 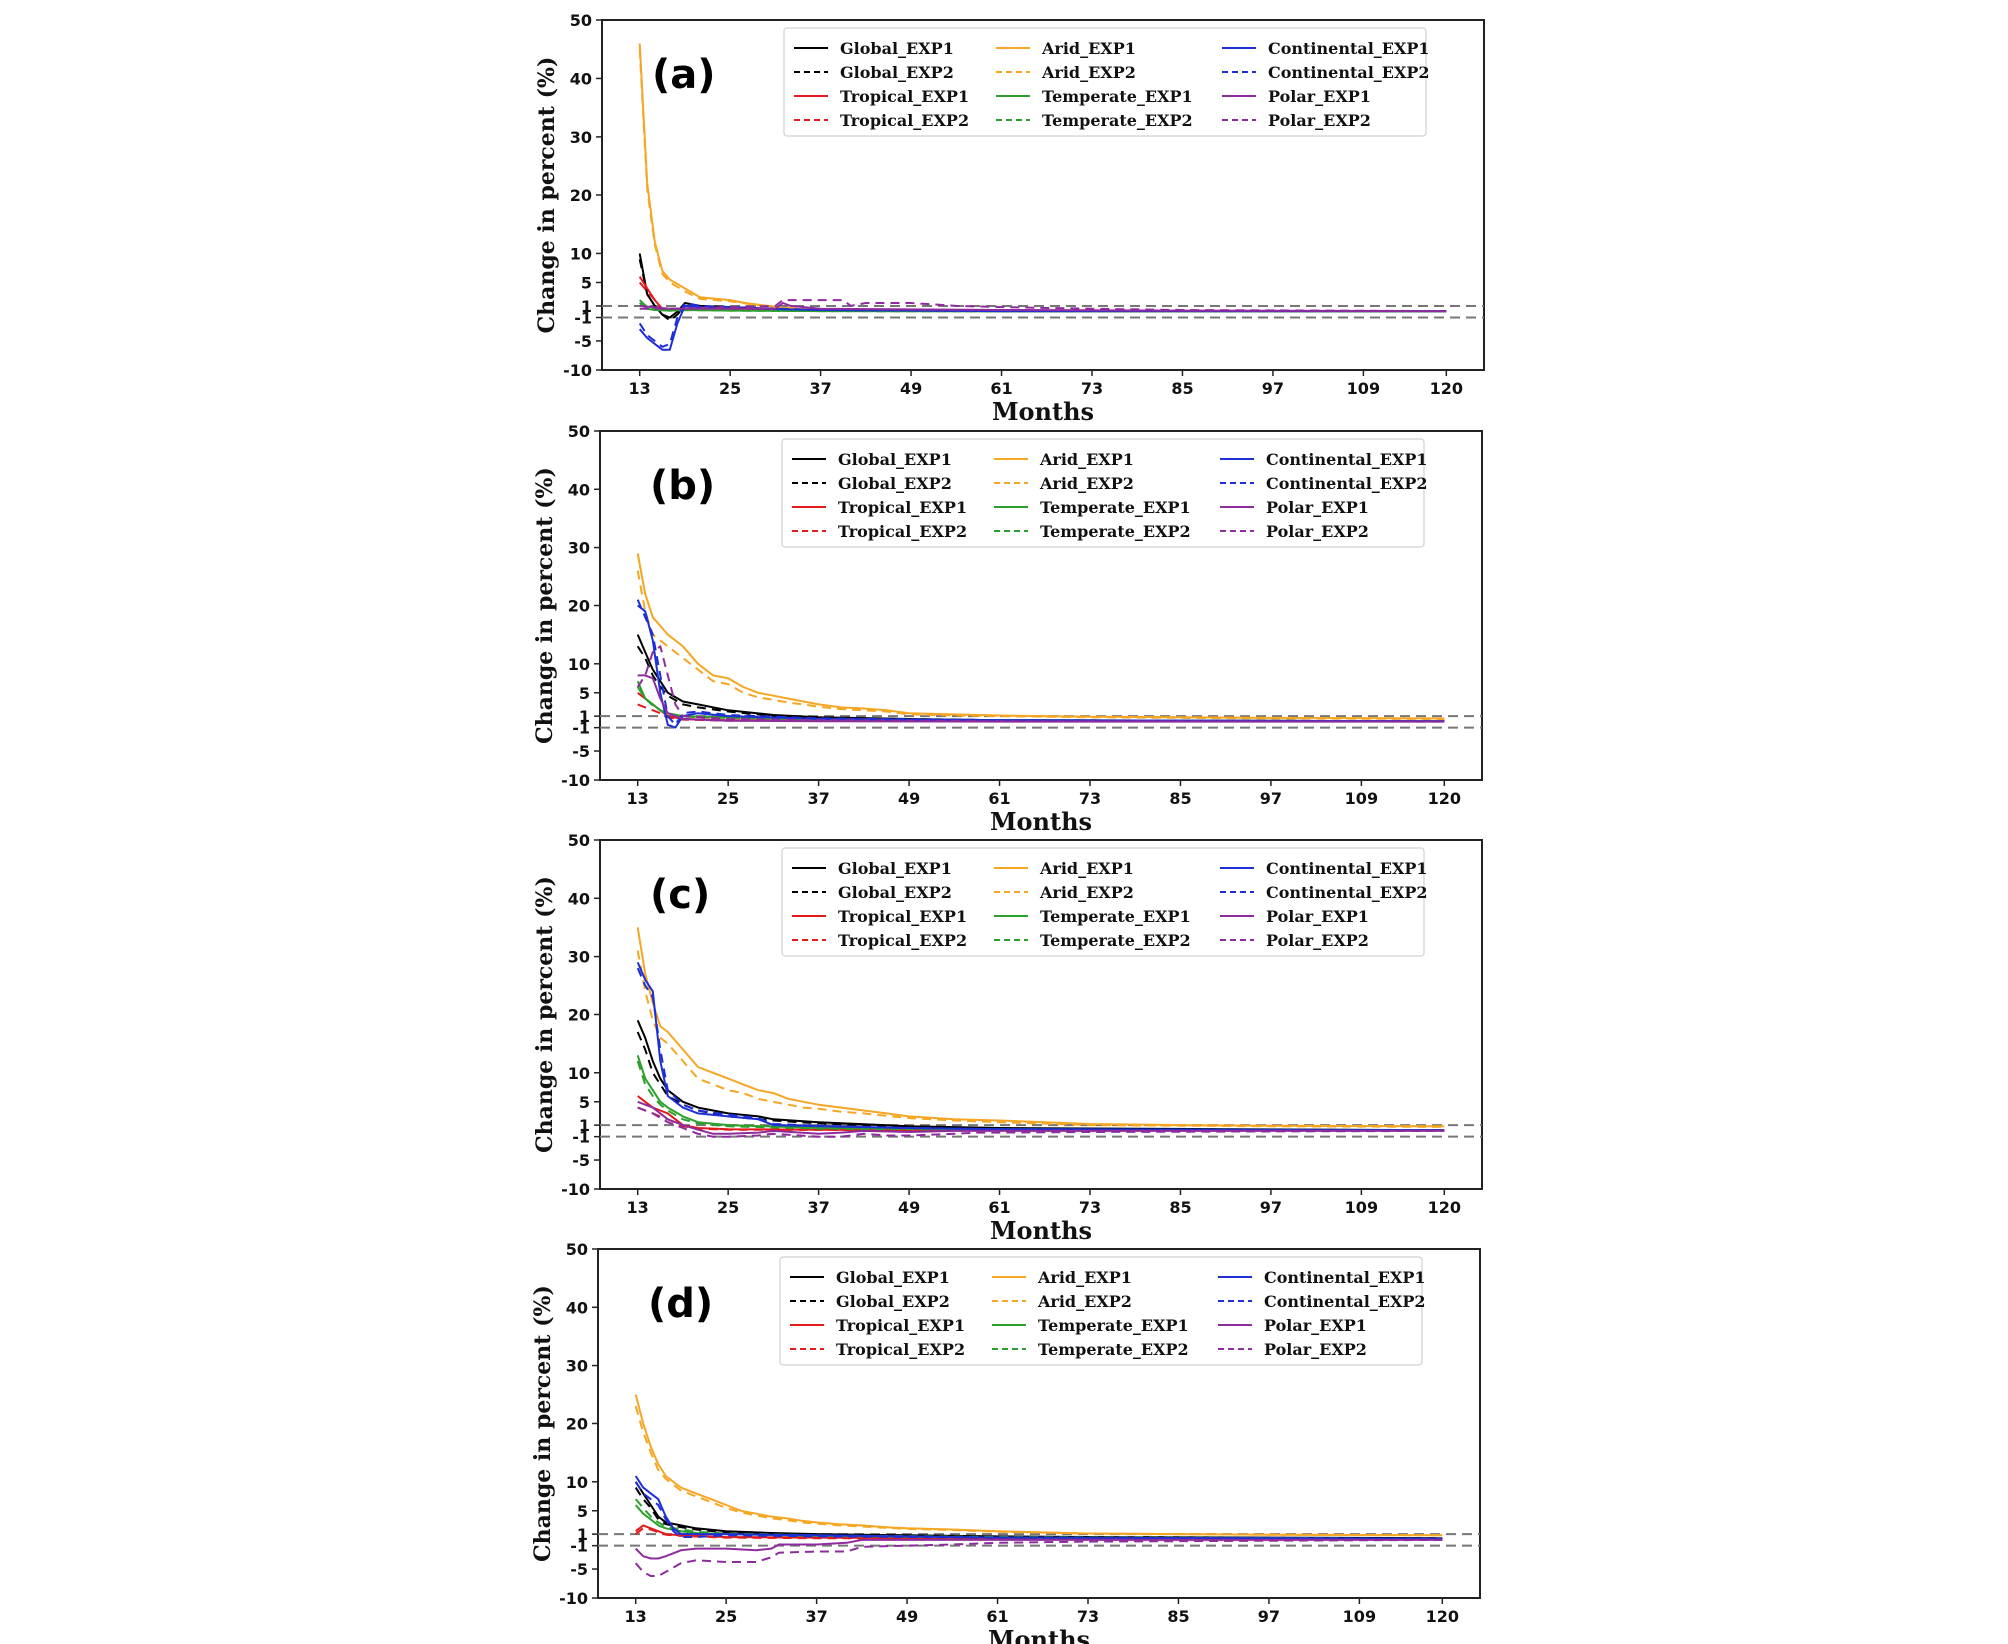 I want to click on y-tick-label: 40, so click(x=581, y=78).